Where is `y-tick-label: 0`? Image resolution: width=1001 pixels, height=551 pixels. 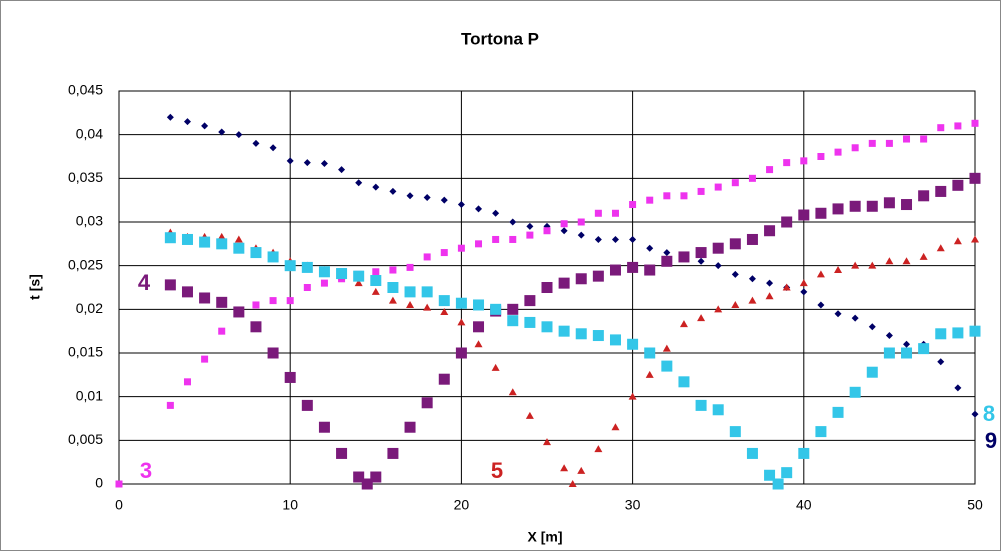 y-tick-label: 0 is located at coordinates (99, 483).